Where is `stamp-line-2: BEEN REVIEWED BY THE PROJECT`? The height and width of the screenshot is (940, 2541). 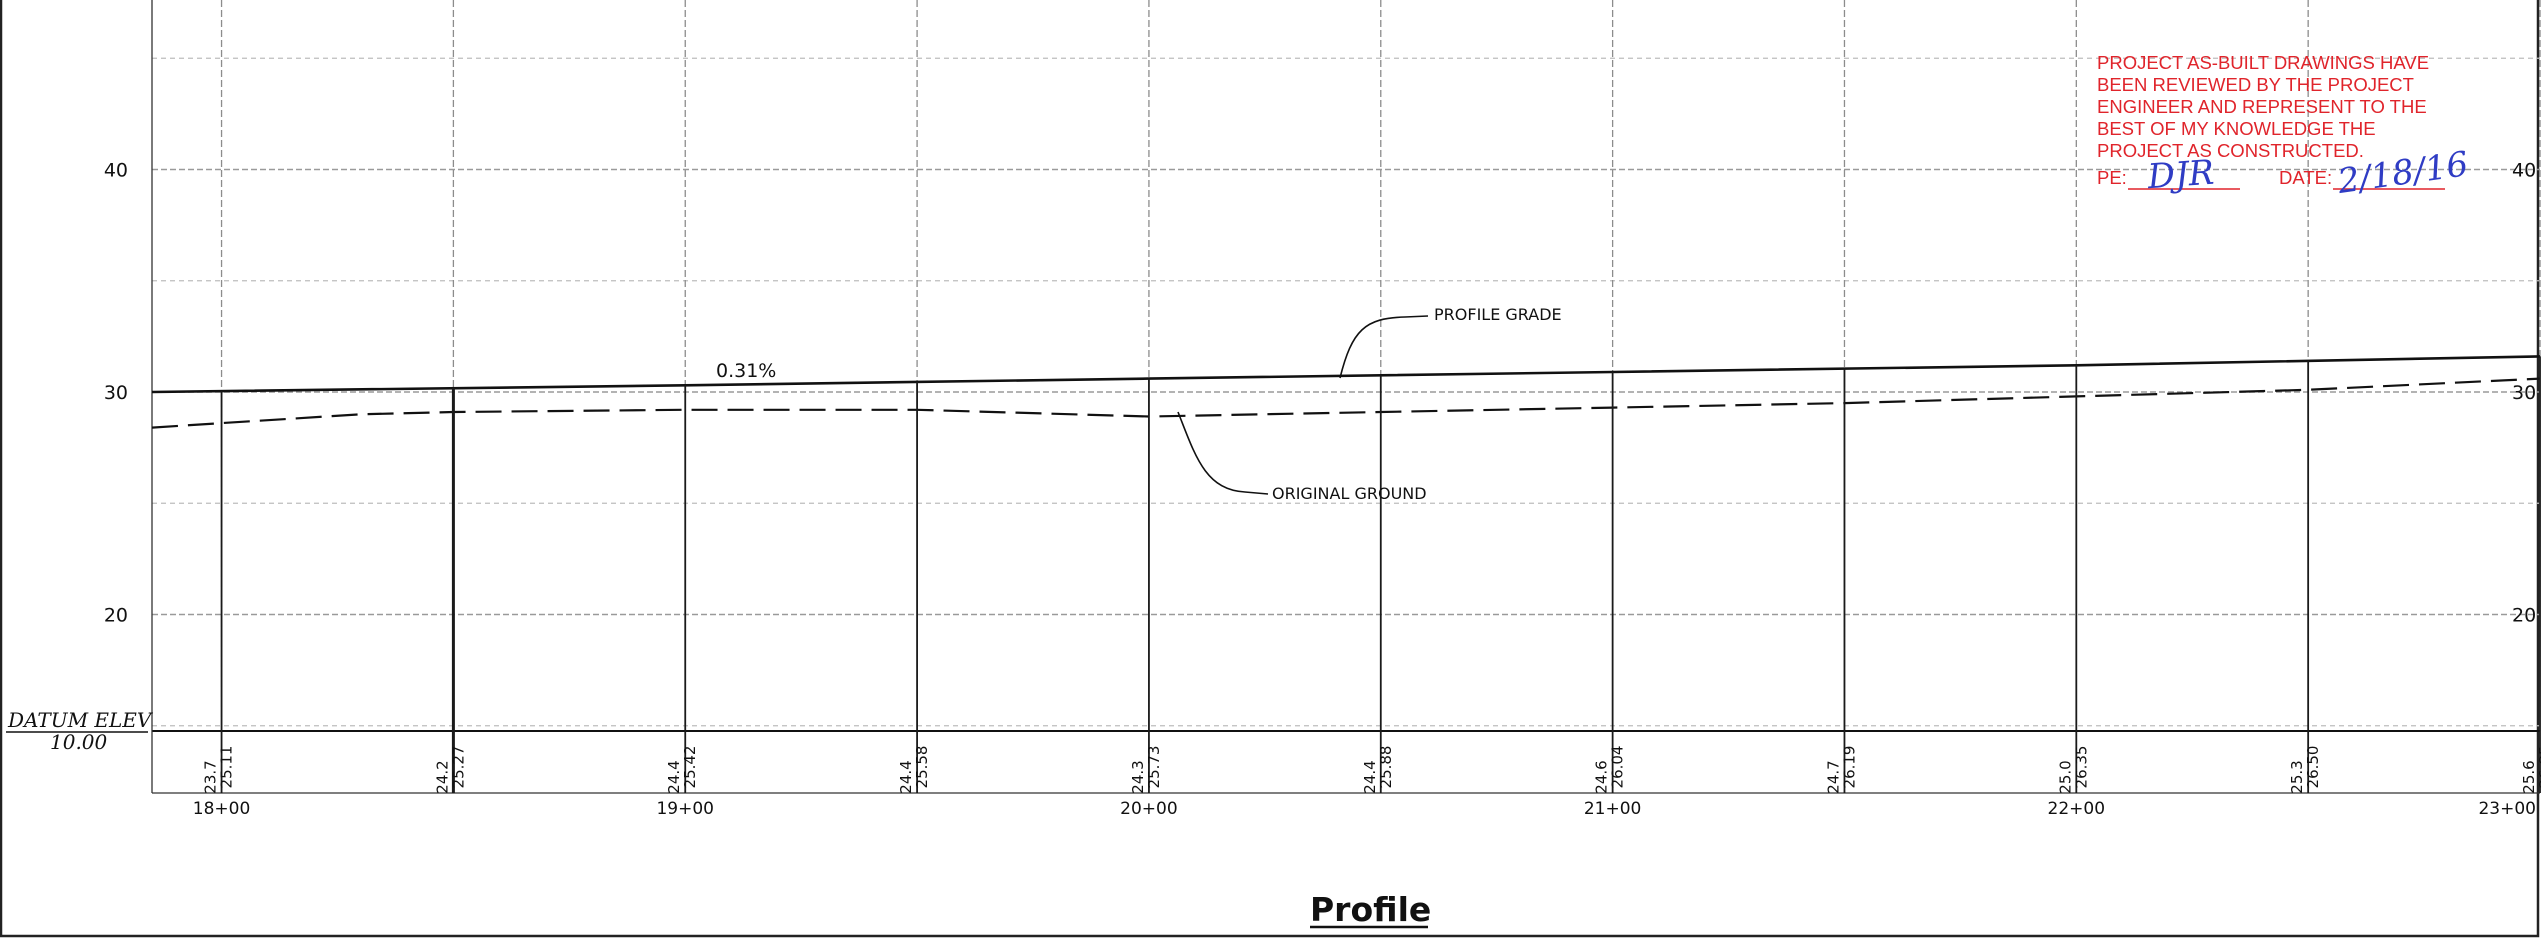
stamp-line-2: BEEN REVIEWED BY THE PROJECT is located at coordinates (2255, 84).